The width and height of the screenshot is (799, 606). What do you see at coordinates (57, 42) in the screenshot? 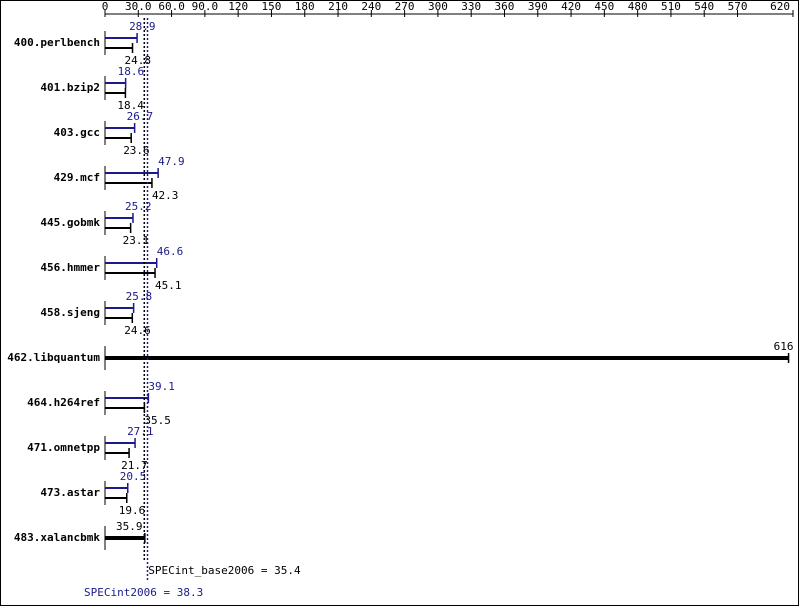
I see `category-label: 400.perlbench` at bounding box center [57, 42].